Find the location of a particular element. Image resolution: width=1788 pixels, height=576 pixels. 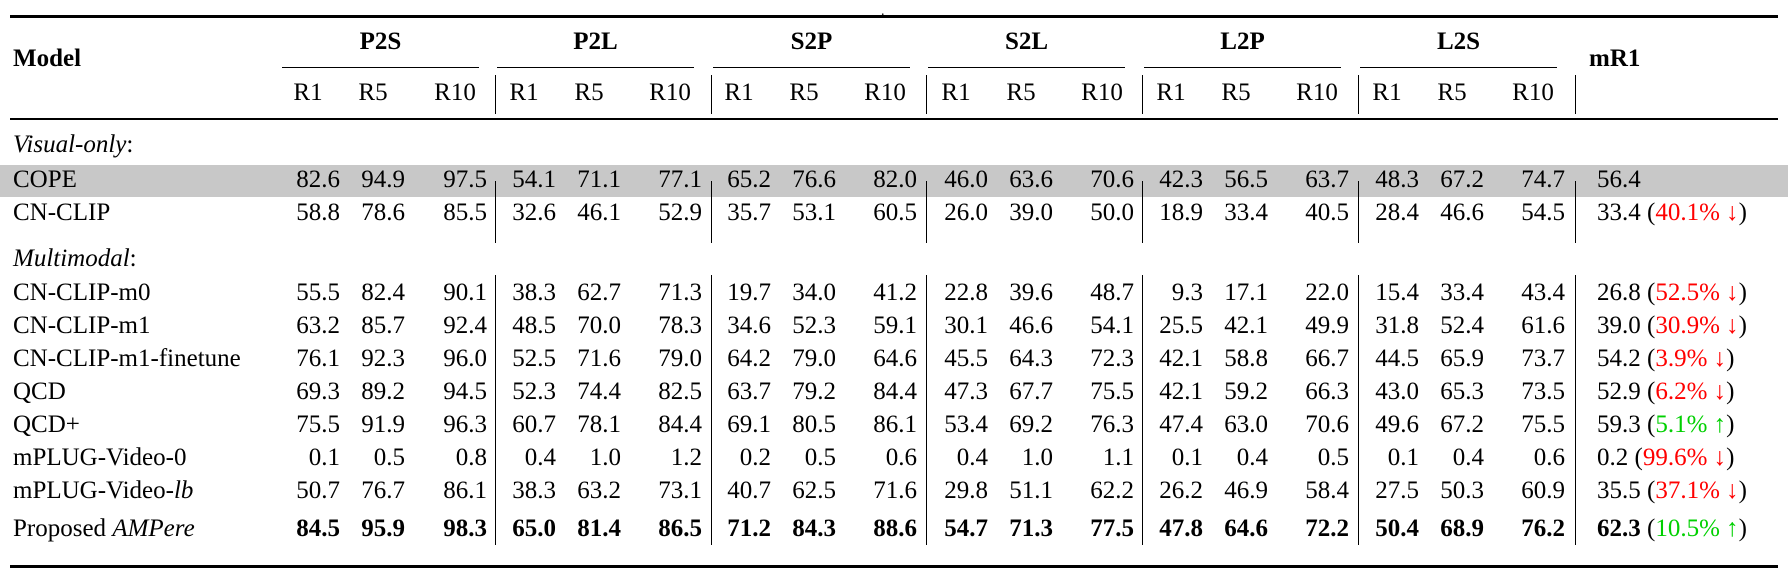

score-cell: 79.0 is located at coordinates (814, 358).